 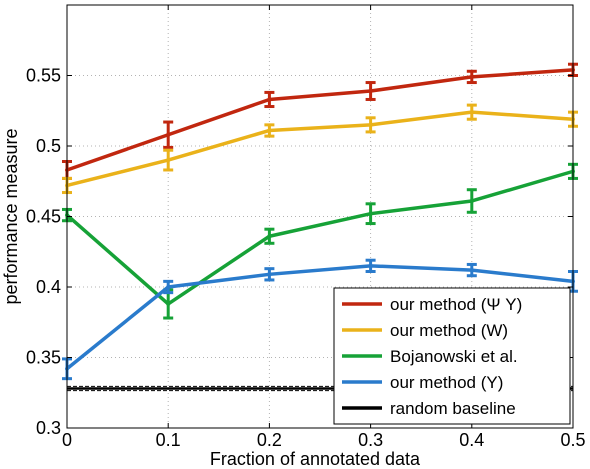 I want to click on y-tick-label: 0.4, so click(x=48, y=287).